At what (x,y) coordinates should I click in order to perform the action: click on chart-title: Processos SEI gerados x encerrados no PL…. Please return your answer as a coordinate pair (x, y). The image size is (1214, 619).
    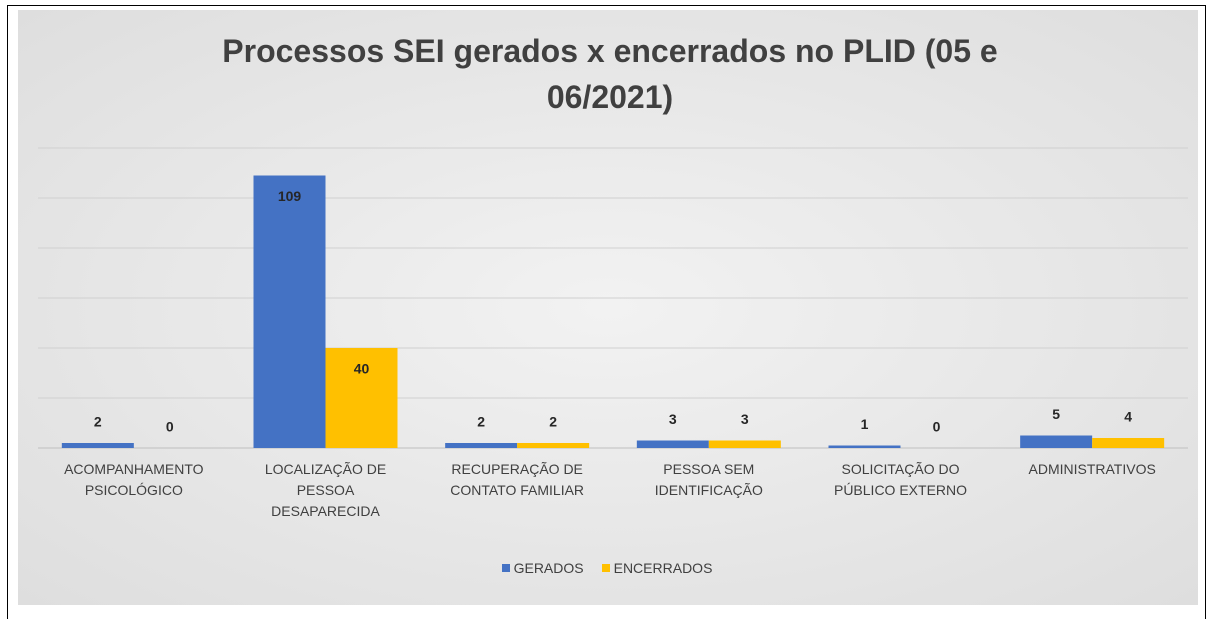
    Looking at the image, I should click on (610, 74).